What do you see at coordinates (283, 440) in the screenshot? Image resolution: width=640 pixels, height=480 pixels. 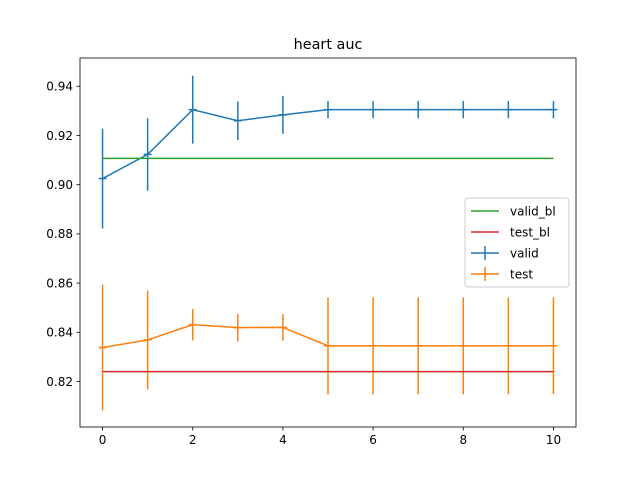 I see `x-tick-label: 4` at bounding box center [283, 440].